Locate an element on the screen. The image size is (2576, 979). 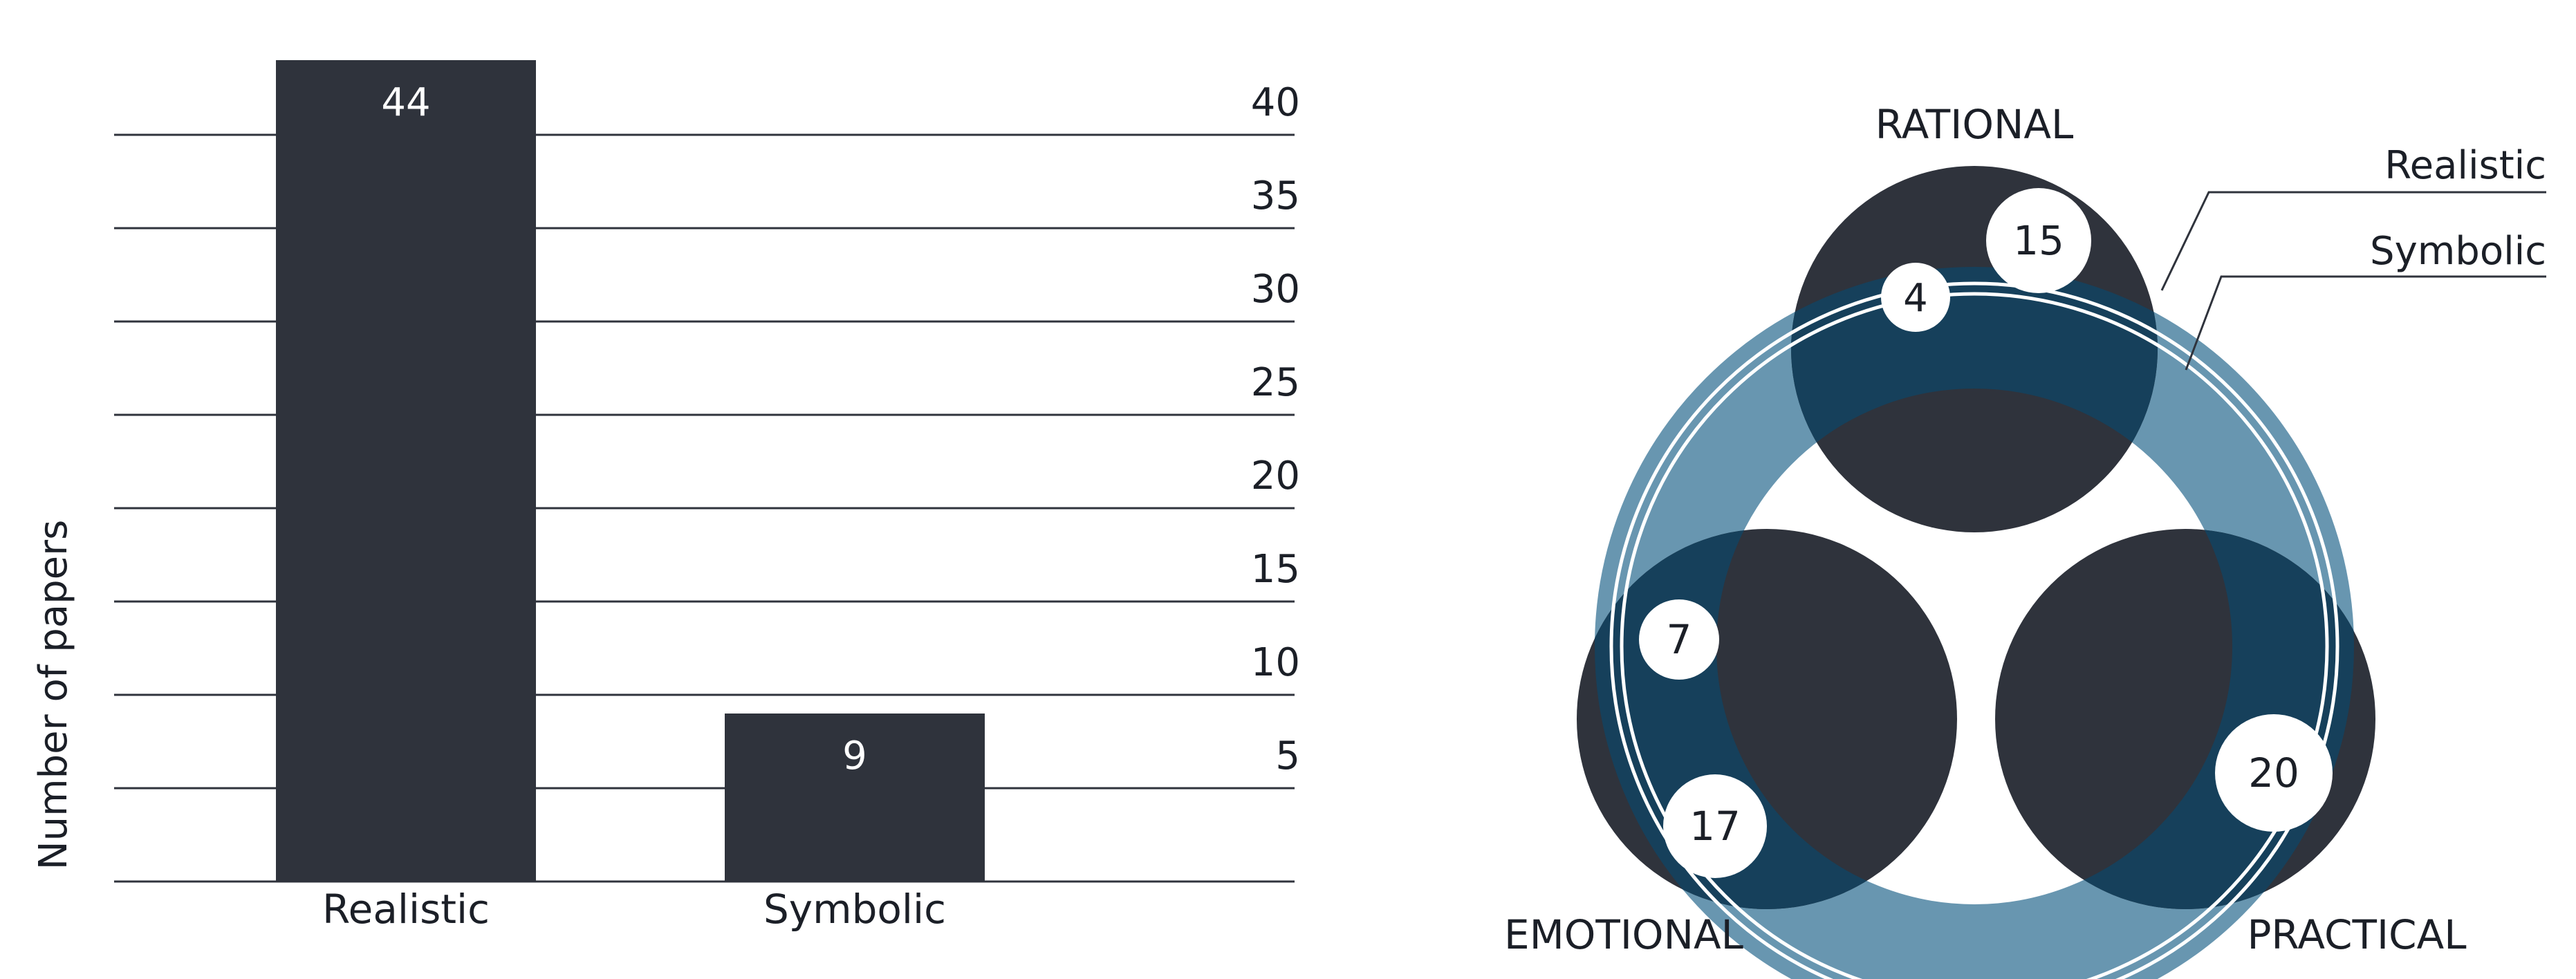
badge-realistic-emotional: 17 is located at coordinates (1715, 826).